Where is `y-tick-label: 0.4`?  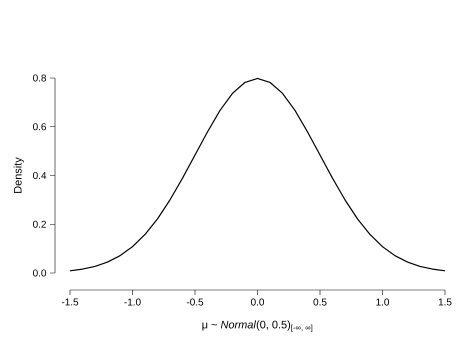
y-tick-label: 0.4 is located at coordinates (39, 176).